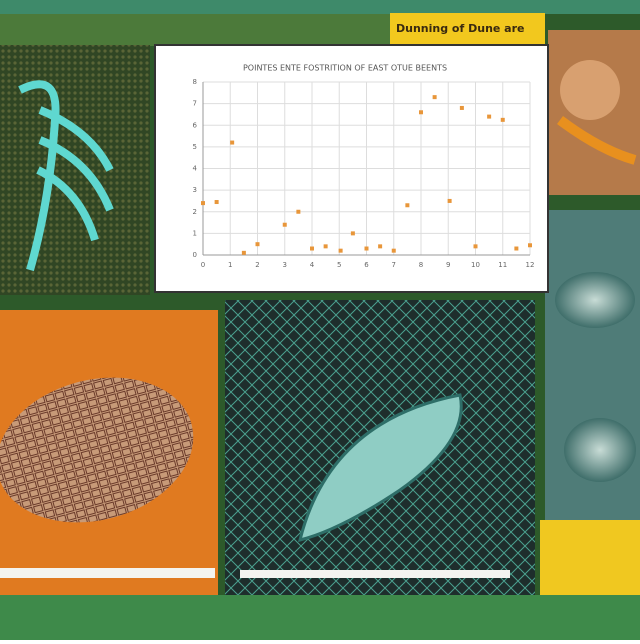  Describe the element at coordinates (66, 176) in the screenshot. I see `skeleton` at that location.